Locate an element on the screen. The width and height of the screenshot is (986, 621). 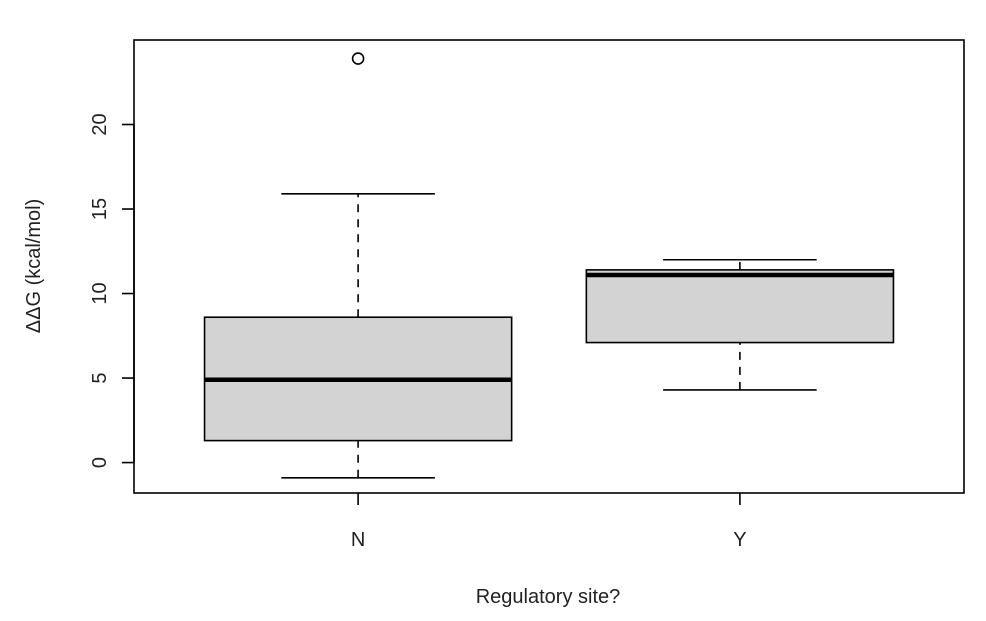
y-tick-label: 5 is located at coordinates (100, 377).